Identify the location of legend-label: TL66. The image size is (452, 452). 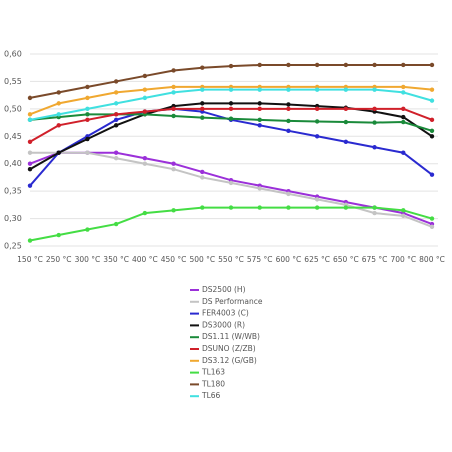
(211, 395).